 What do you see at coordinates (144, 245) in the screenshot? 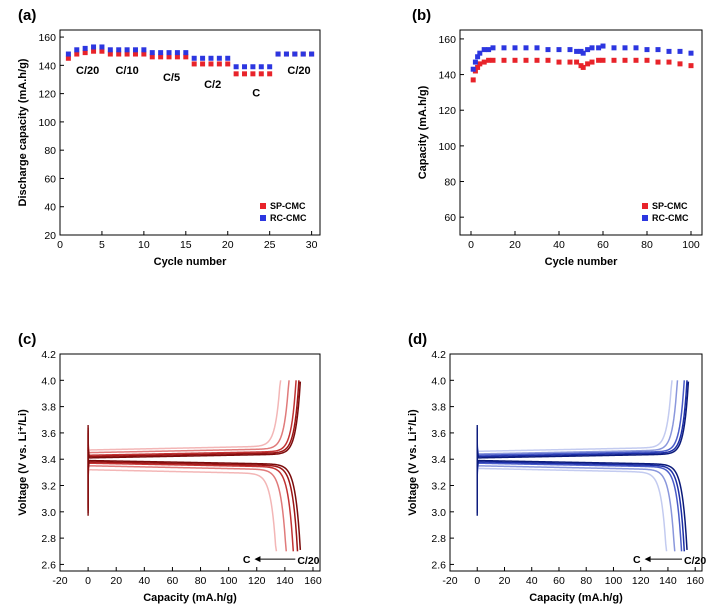
I see `x-tick-label: 10` at bounding box center [144, 245].